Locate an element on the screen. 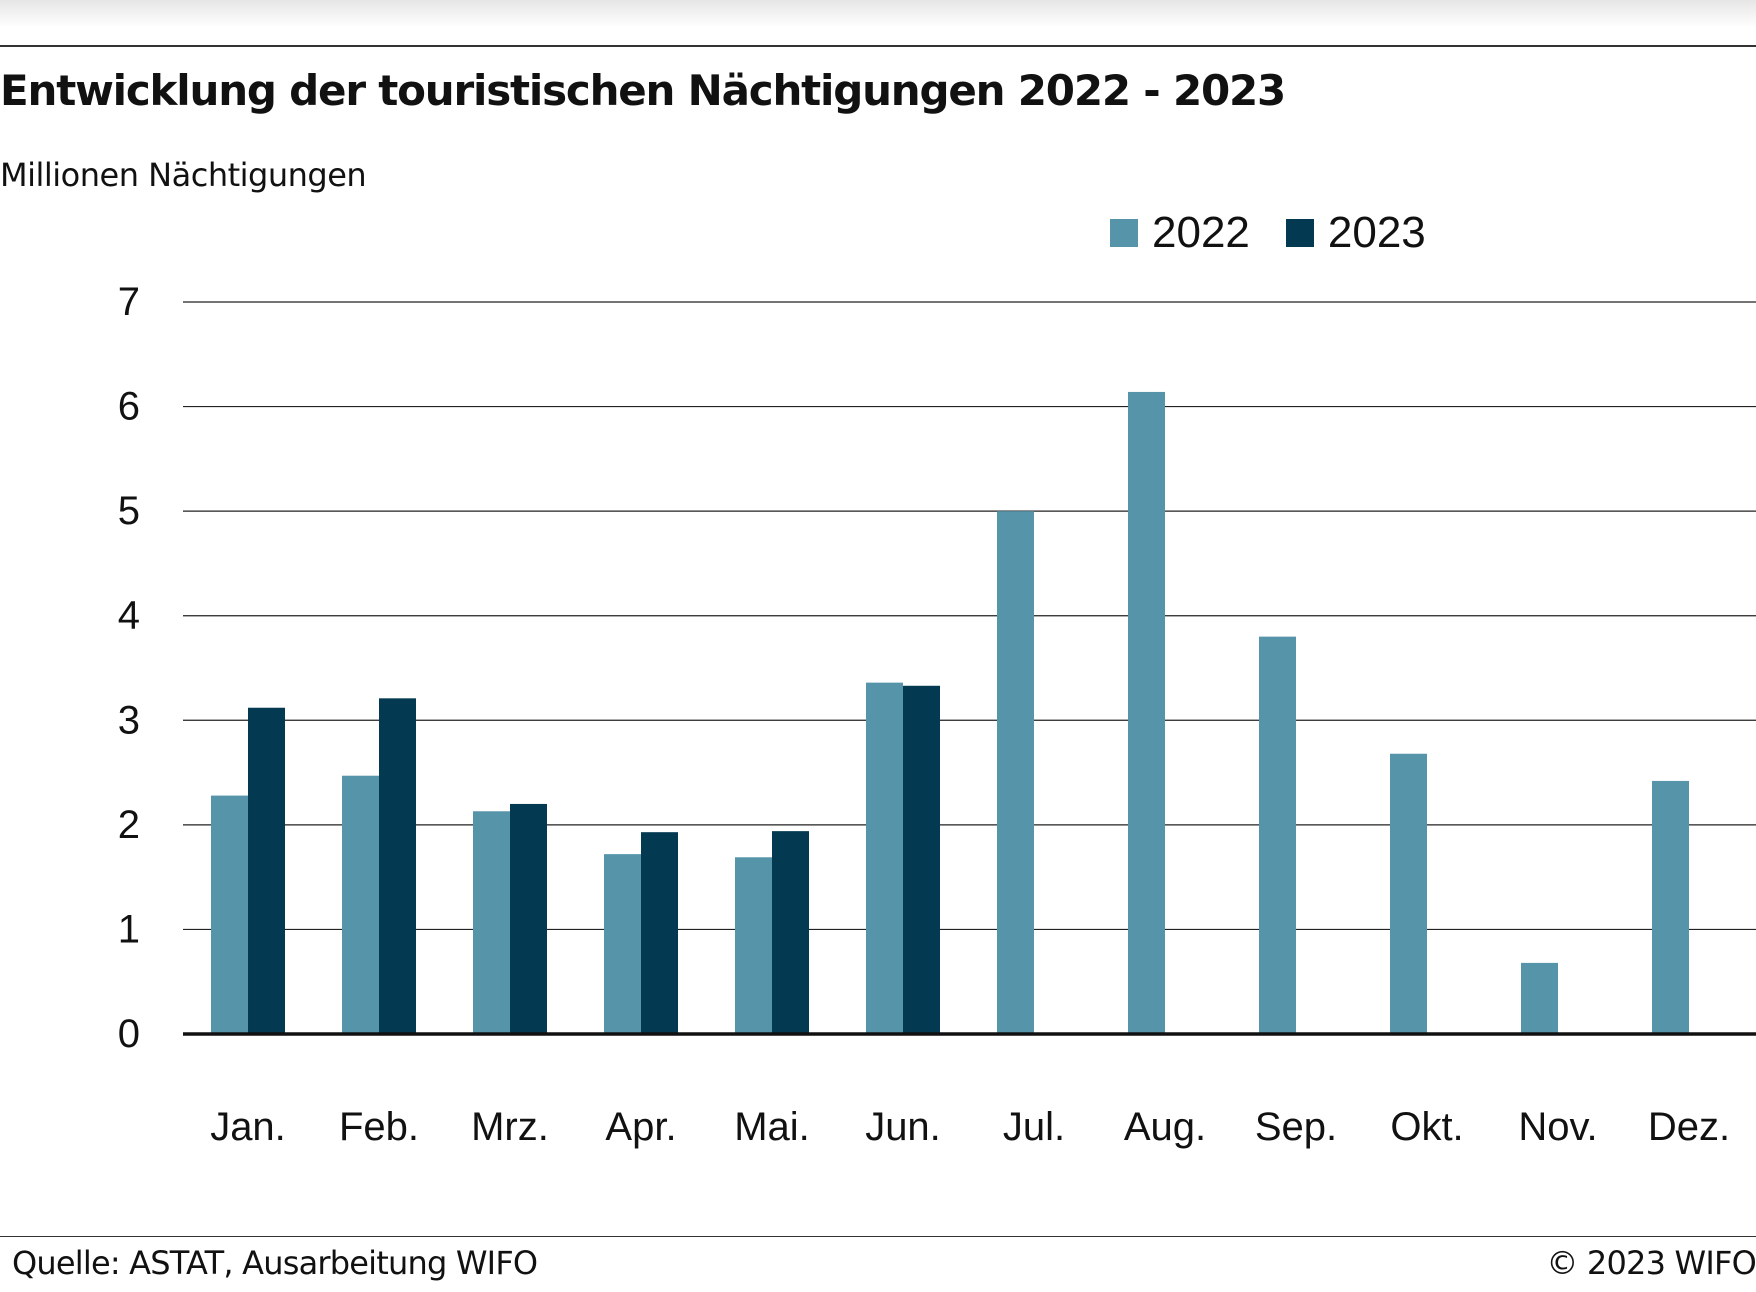 The height and width of the screenshot is (1292, 1756). legend-item-2023: 2023 is located at coordinates (1355, 233).